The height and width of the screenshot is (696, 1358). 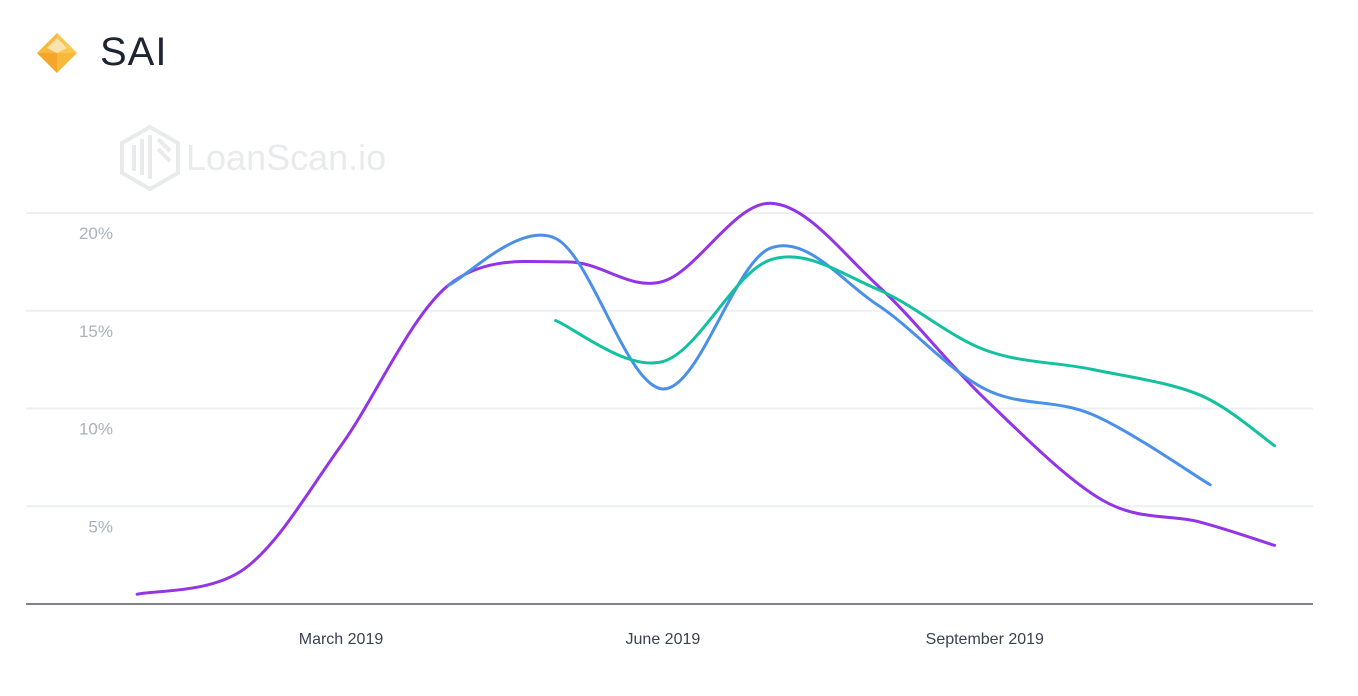 I want to click on y-tick-label: 5%, so click(x=100, y=526).